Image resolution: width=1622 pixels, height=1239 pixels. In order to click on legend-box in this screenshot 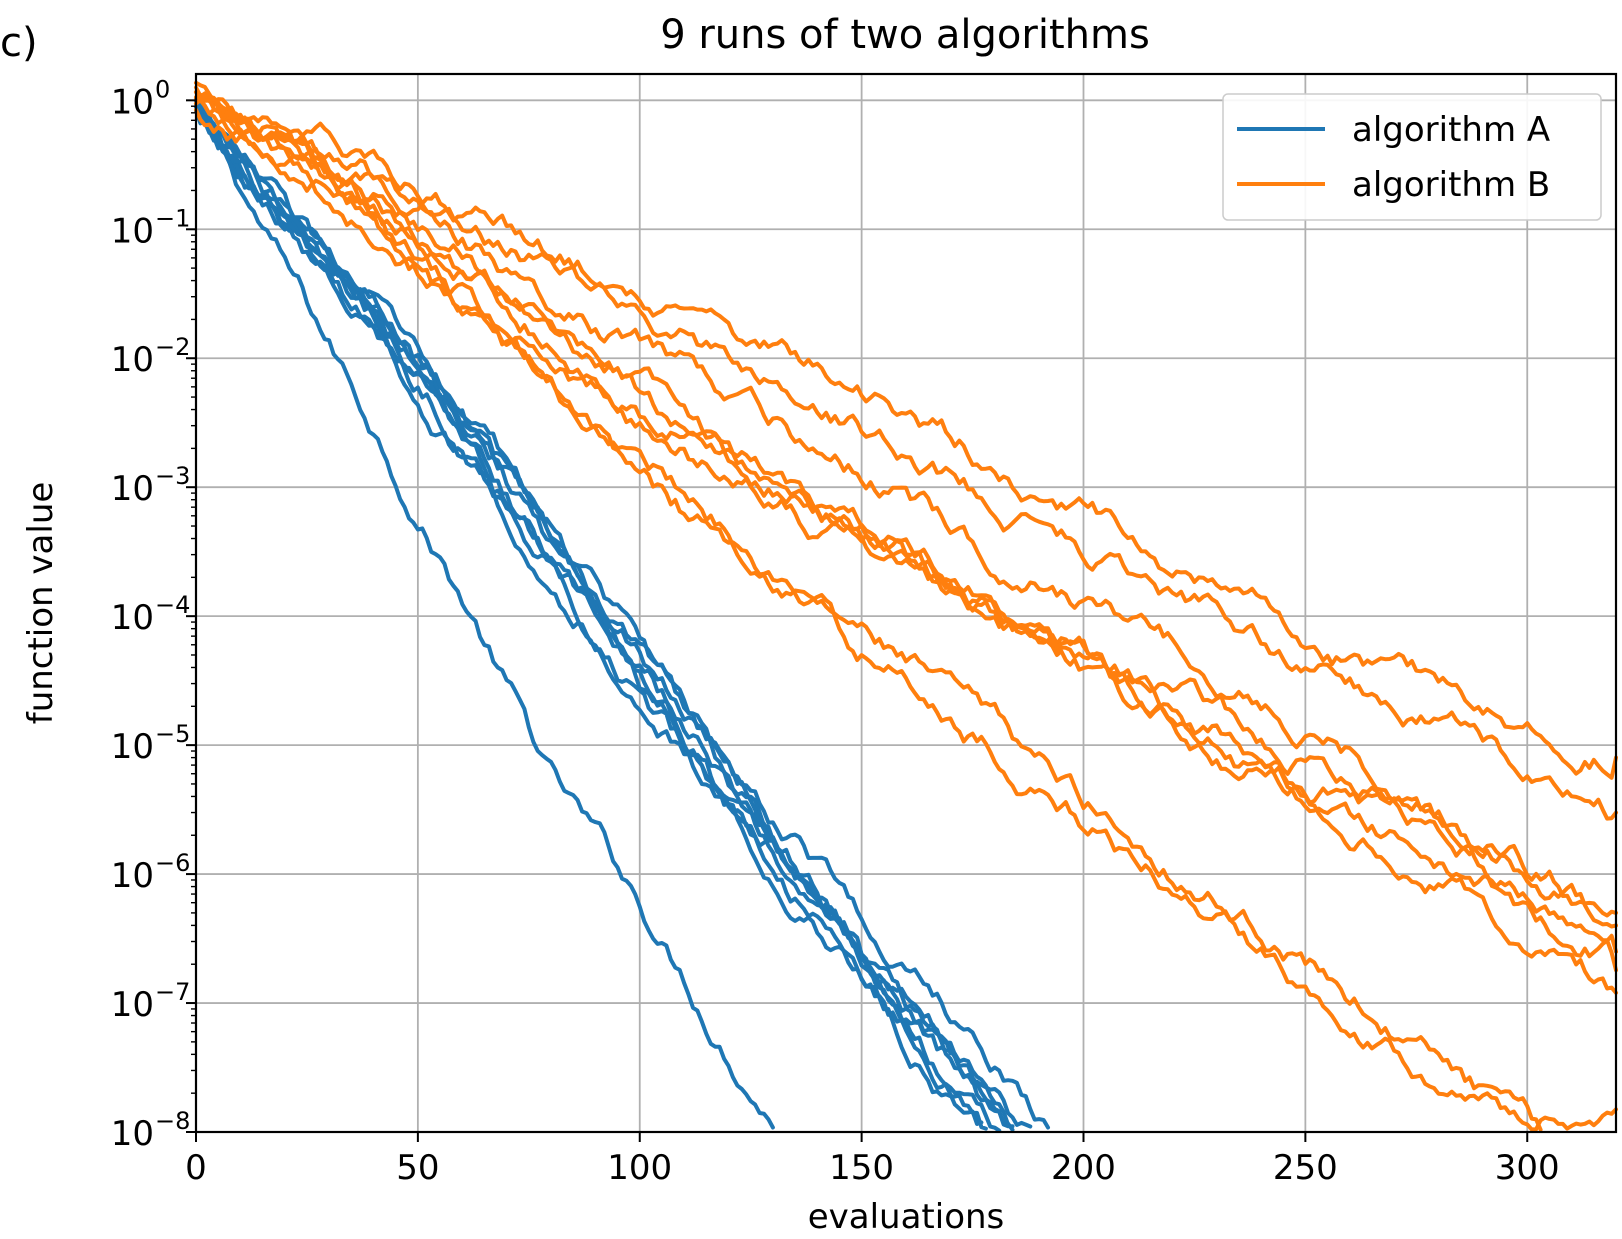, I will do `click(1412, 157)`.